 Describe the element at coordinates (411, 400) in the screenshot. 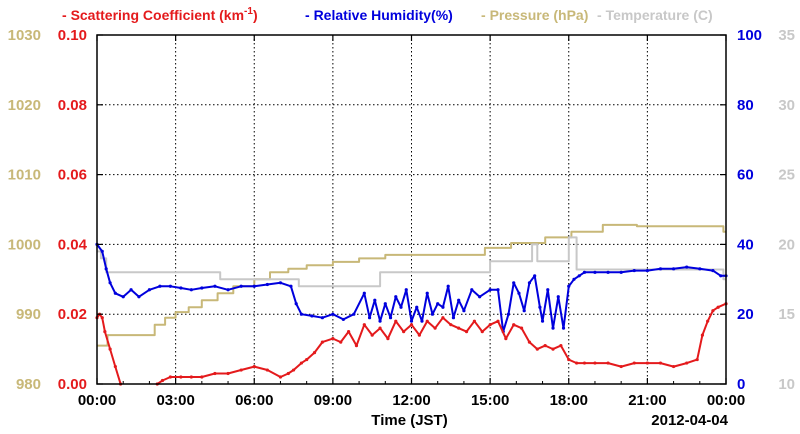

I see `x-tick-label: 12:00` at that location.